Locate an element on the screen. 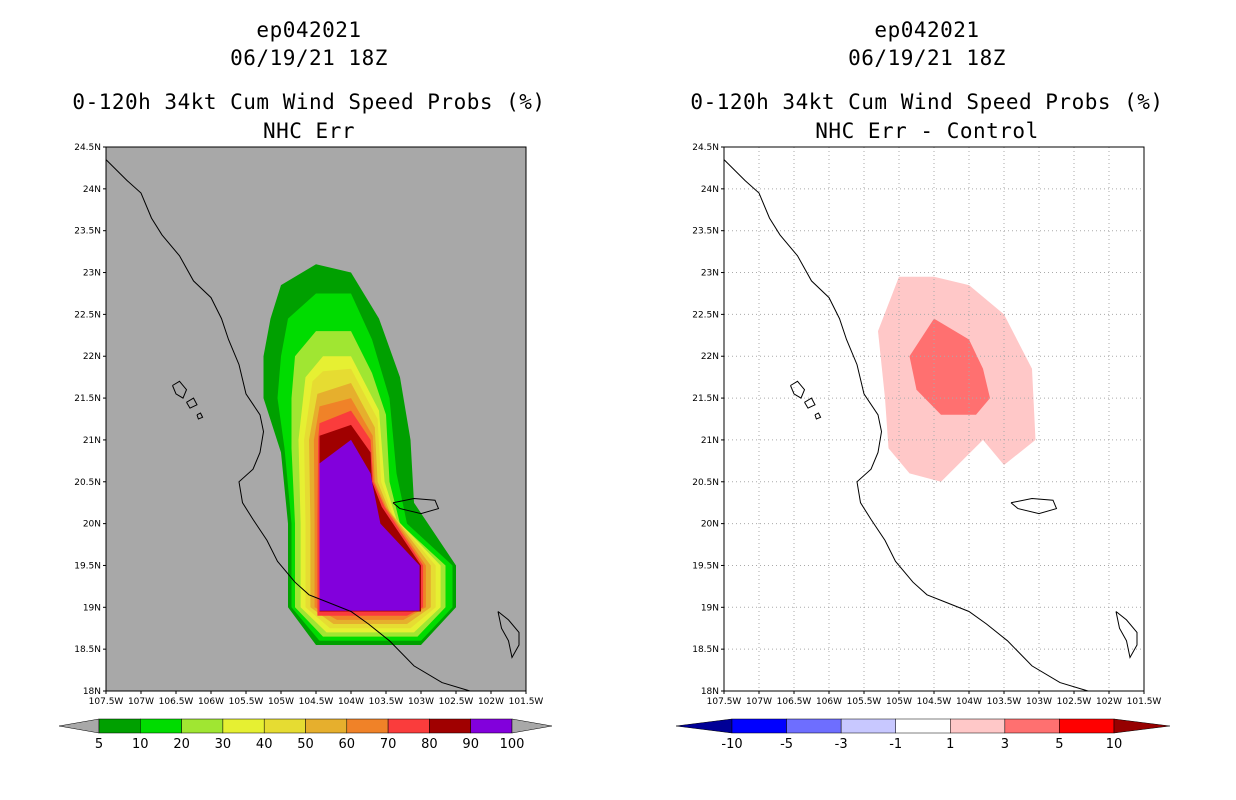  colorbar-label: 70 is located at coordinates (388, 744).